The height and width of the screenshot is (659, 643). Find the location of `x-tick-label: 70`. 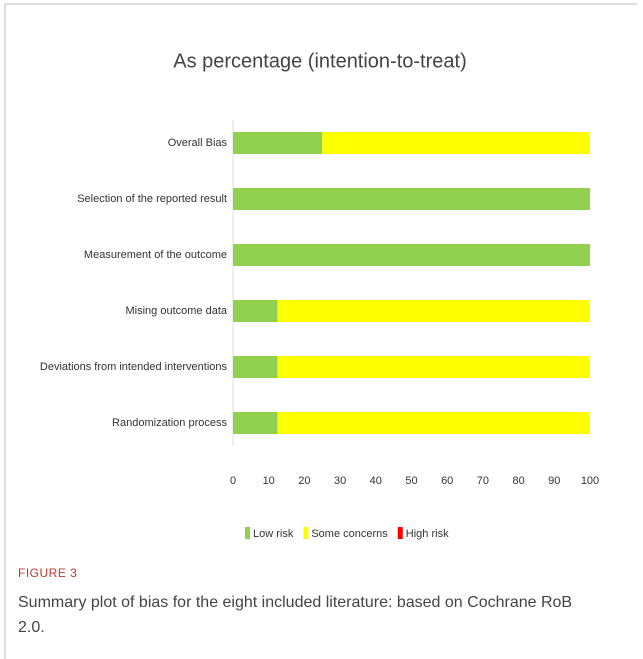

x-tick-label: 70 is located at coordinates (483, 481).